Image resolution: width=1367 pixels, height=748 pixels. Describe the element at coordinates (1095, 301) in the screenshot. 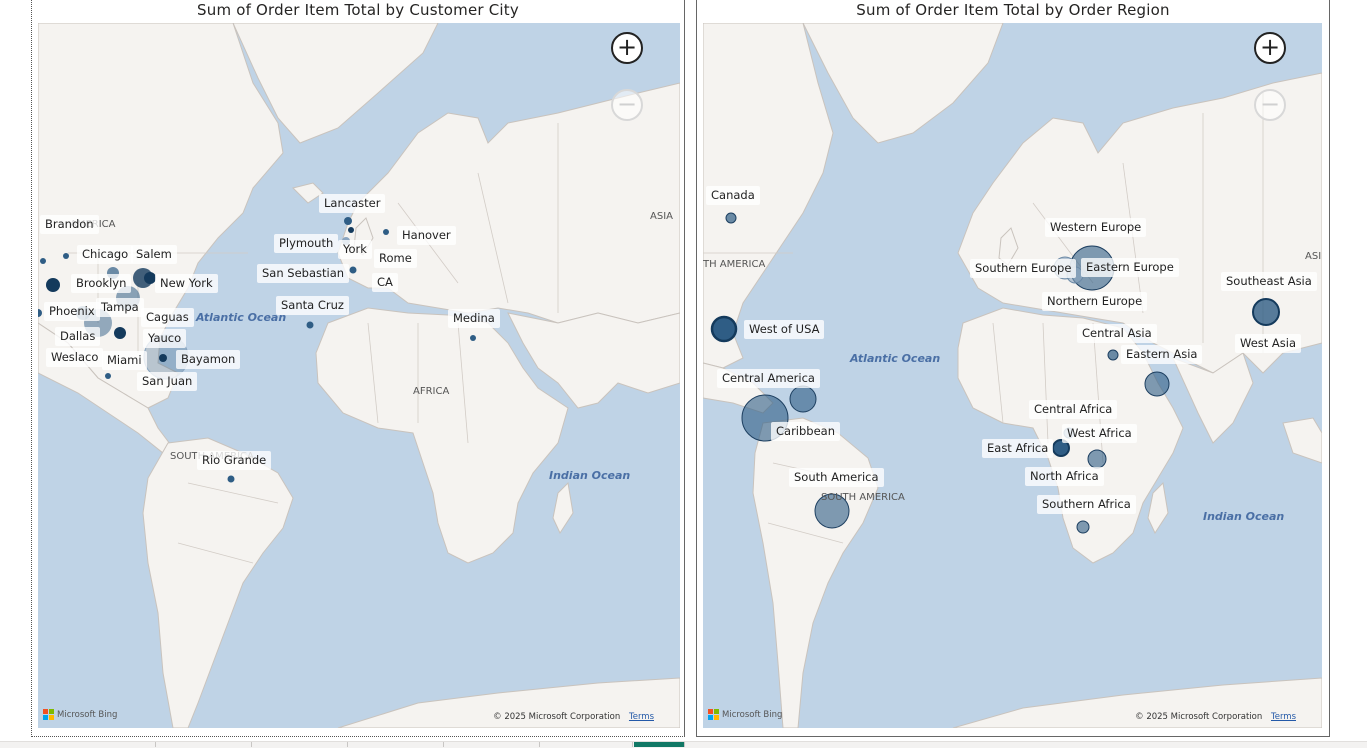

I see `bubble-label: Northern Europe` at that location.